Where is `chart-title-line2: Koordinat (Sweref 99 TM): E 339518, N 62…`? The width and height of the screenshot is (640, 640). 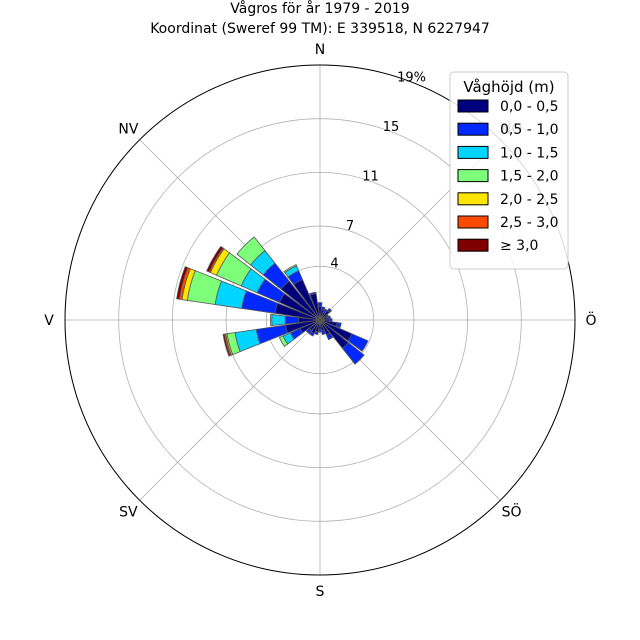 chart-title-line2: Koordinat (Sweref 99 TM): E 339518, N 62… is located at coordinates (320, 29).